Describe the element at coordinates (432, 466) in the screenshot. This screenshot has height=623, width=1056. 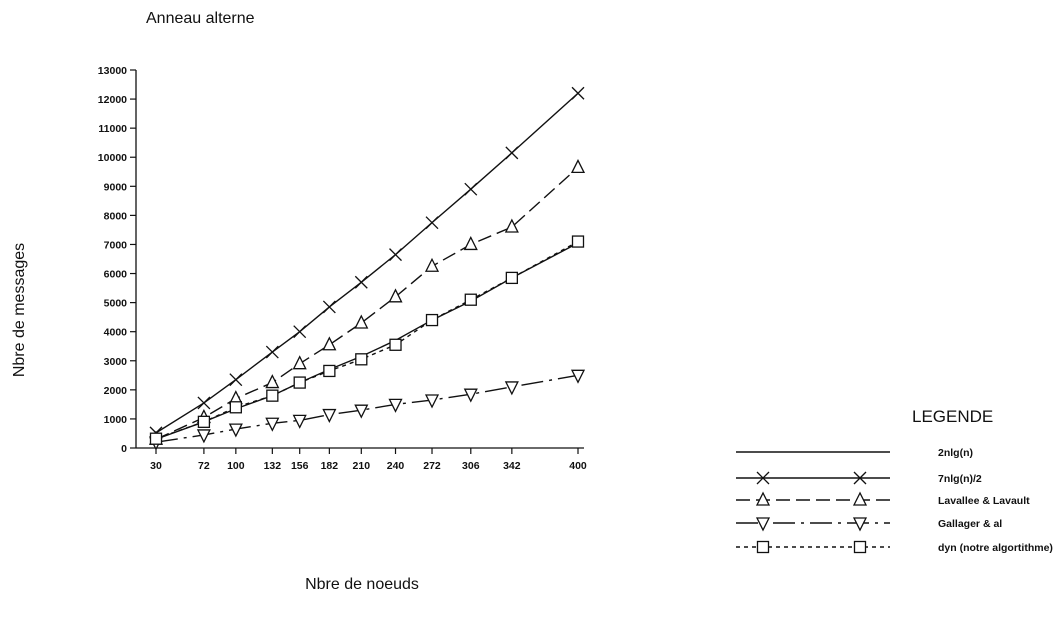
I see `x-tick-label: 272` at that location.